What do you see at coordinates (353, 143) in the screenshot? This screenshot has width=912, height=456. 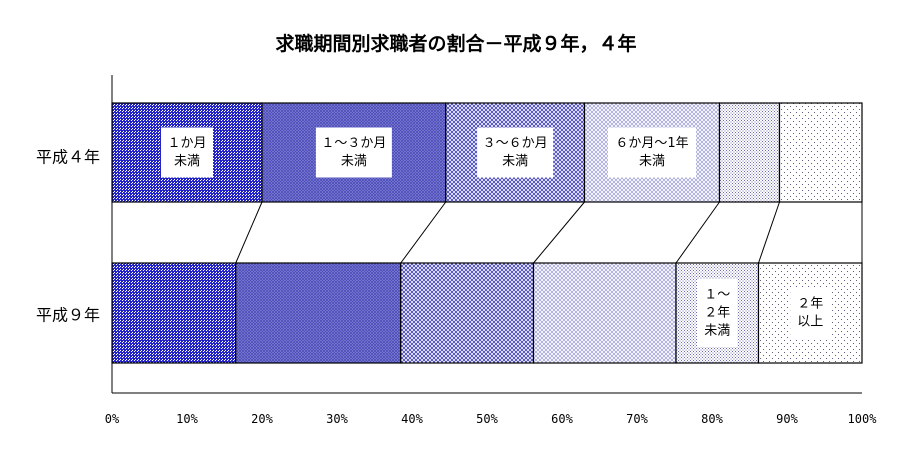 I see `segment-label-text: １～３か月` at bounding box center [353, 143].